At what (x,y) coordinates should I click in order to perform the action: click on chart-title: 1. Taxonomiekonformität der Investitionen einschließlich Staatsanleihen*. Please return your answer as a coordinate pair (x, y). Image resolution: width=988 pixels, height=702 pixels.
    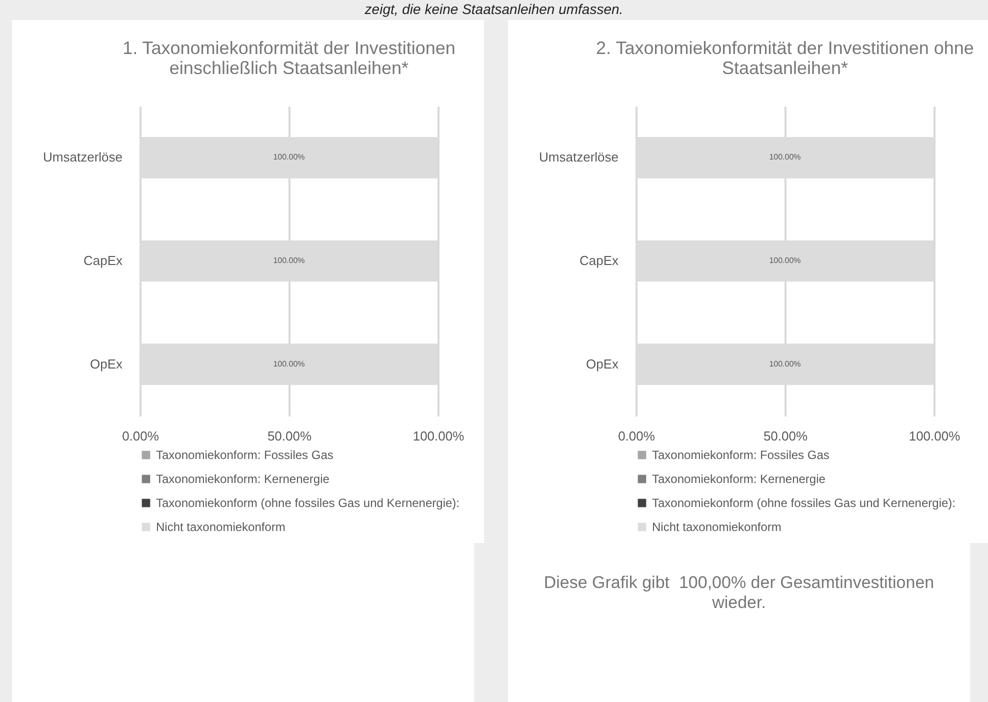
    Looking at the image, I should click on (289, 58).